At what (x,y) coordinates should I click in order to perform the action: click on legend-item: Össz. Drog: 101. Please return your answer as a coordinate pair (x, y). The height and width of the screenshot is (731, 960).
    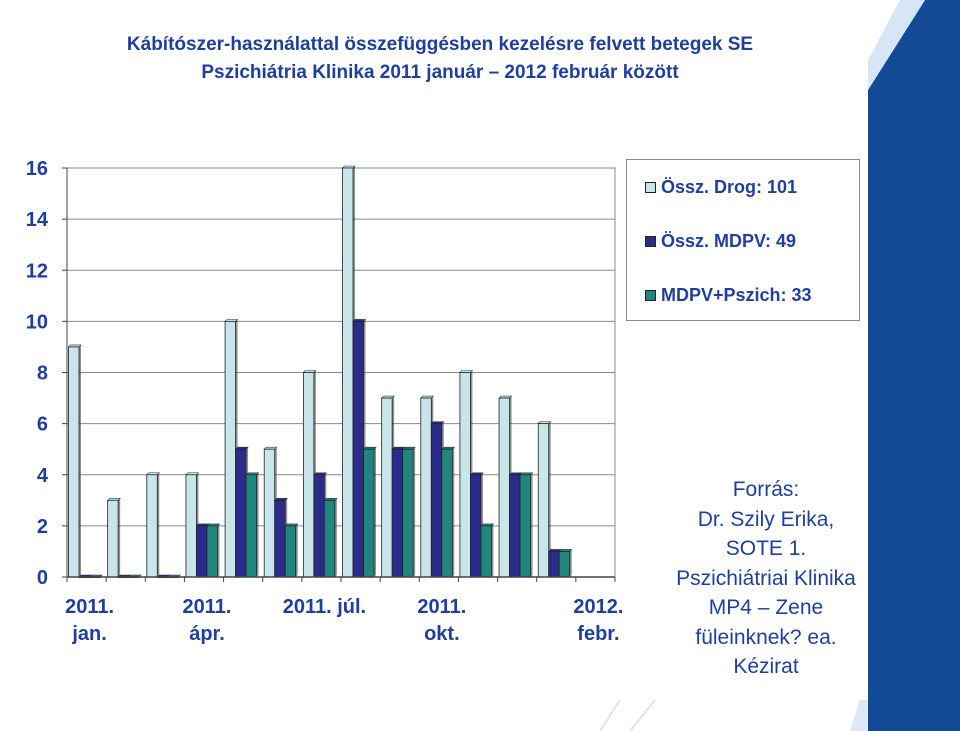
    Looking at the image, I should click on (721, 187).